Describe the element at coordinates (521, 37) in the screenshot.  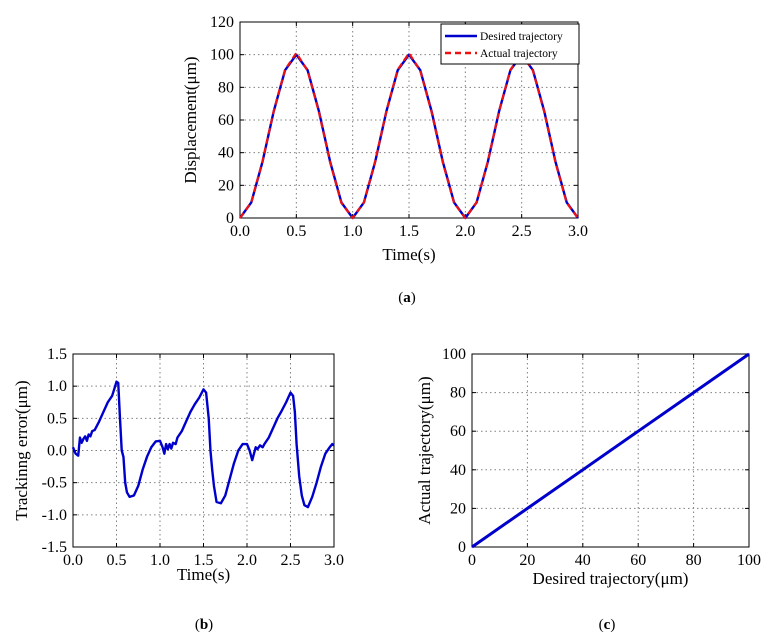
I see `legend-label: Desired trajectory` at that location.